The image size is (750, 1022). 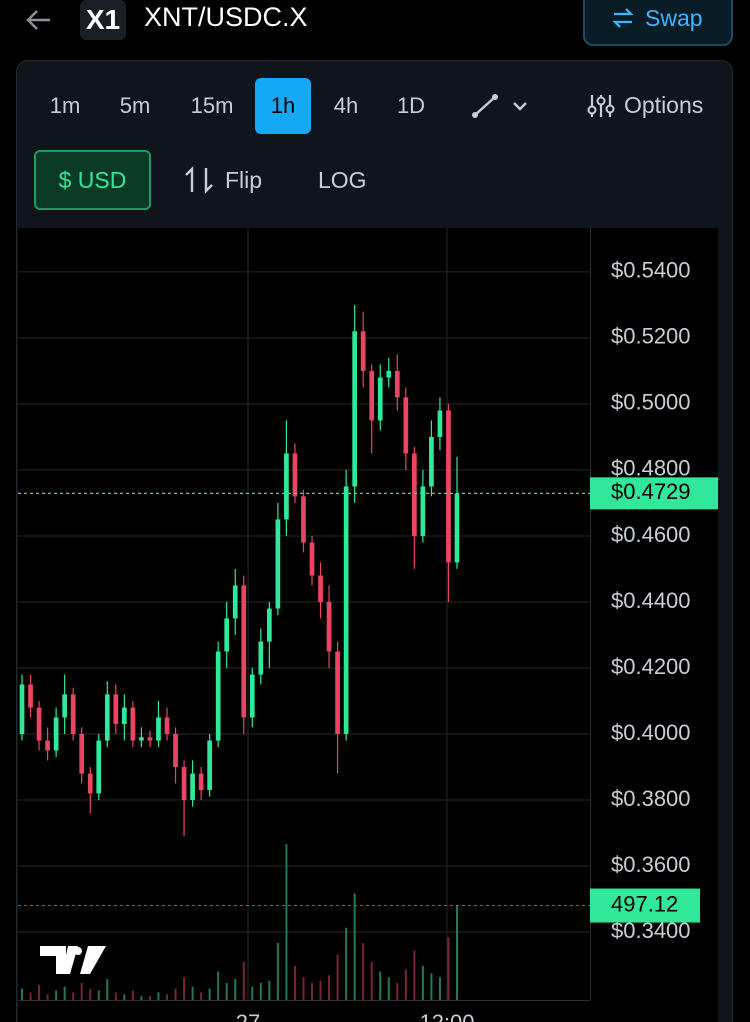 I want to click on y-tick-label: $0.5400, so click(x=651, y=270).